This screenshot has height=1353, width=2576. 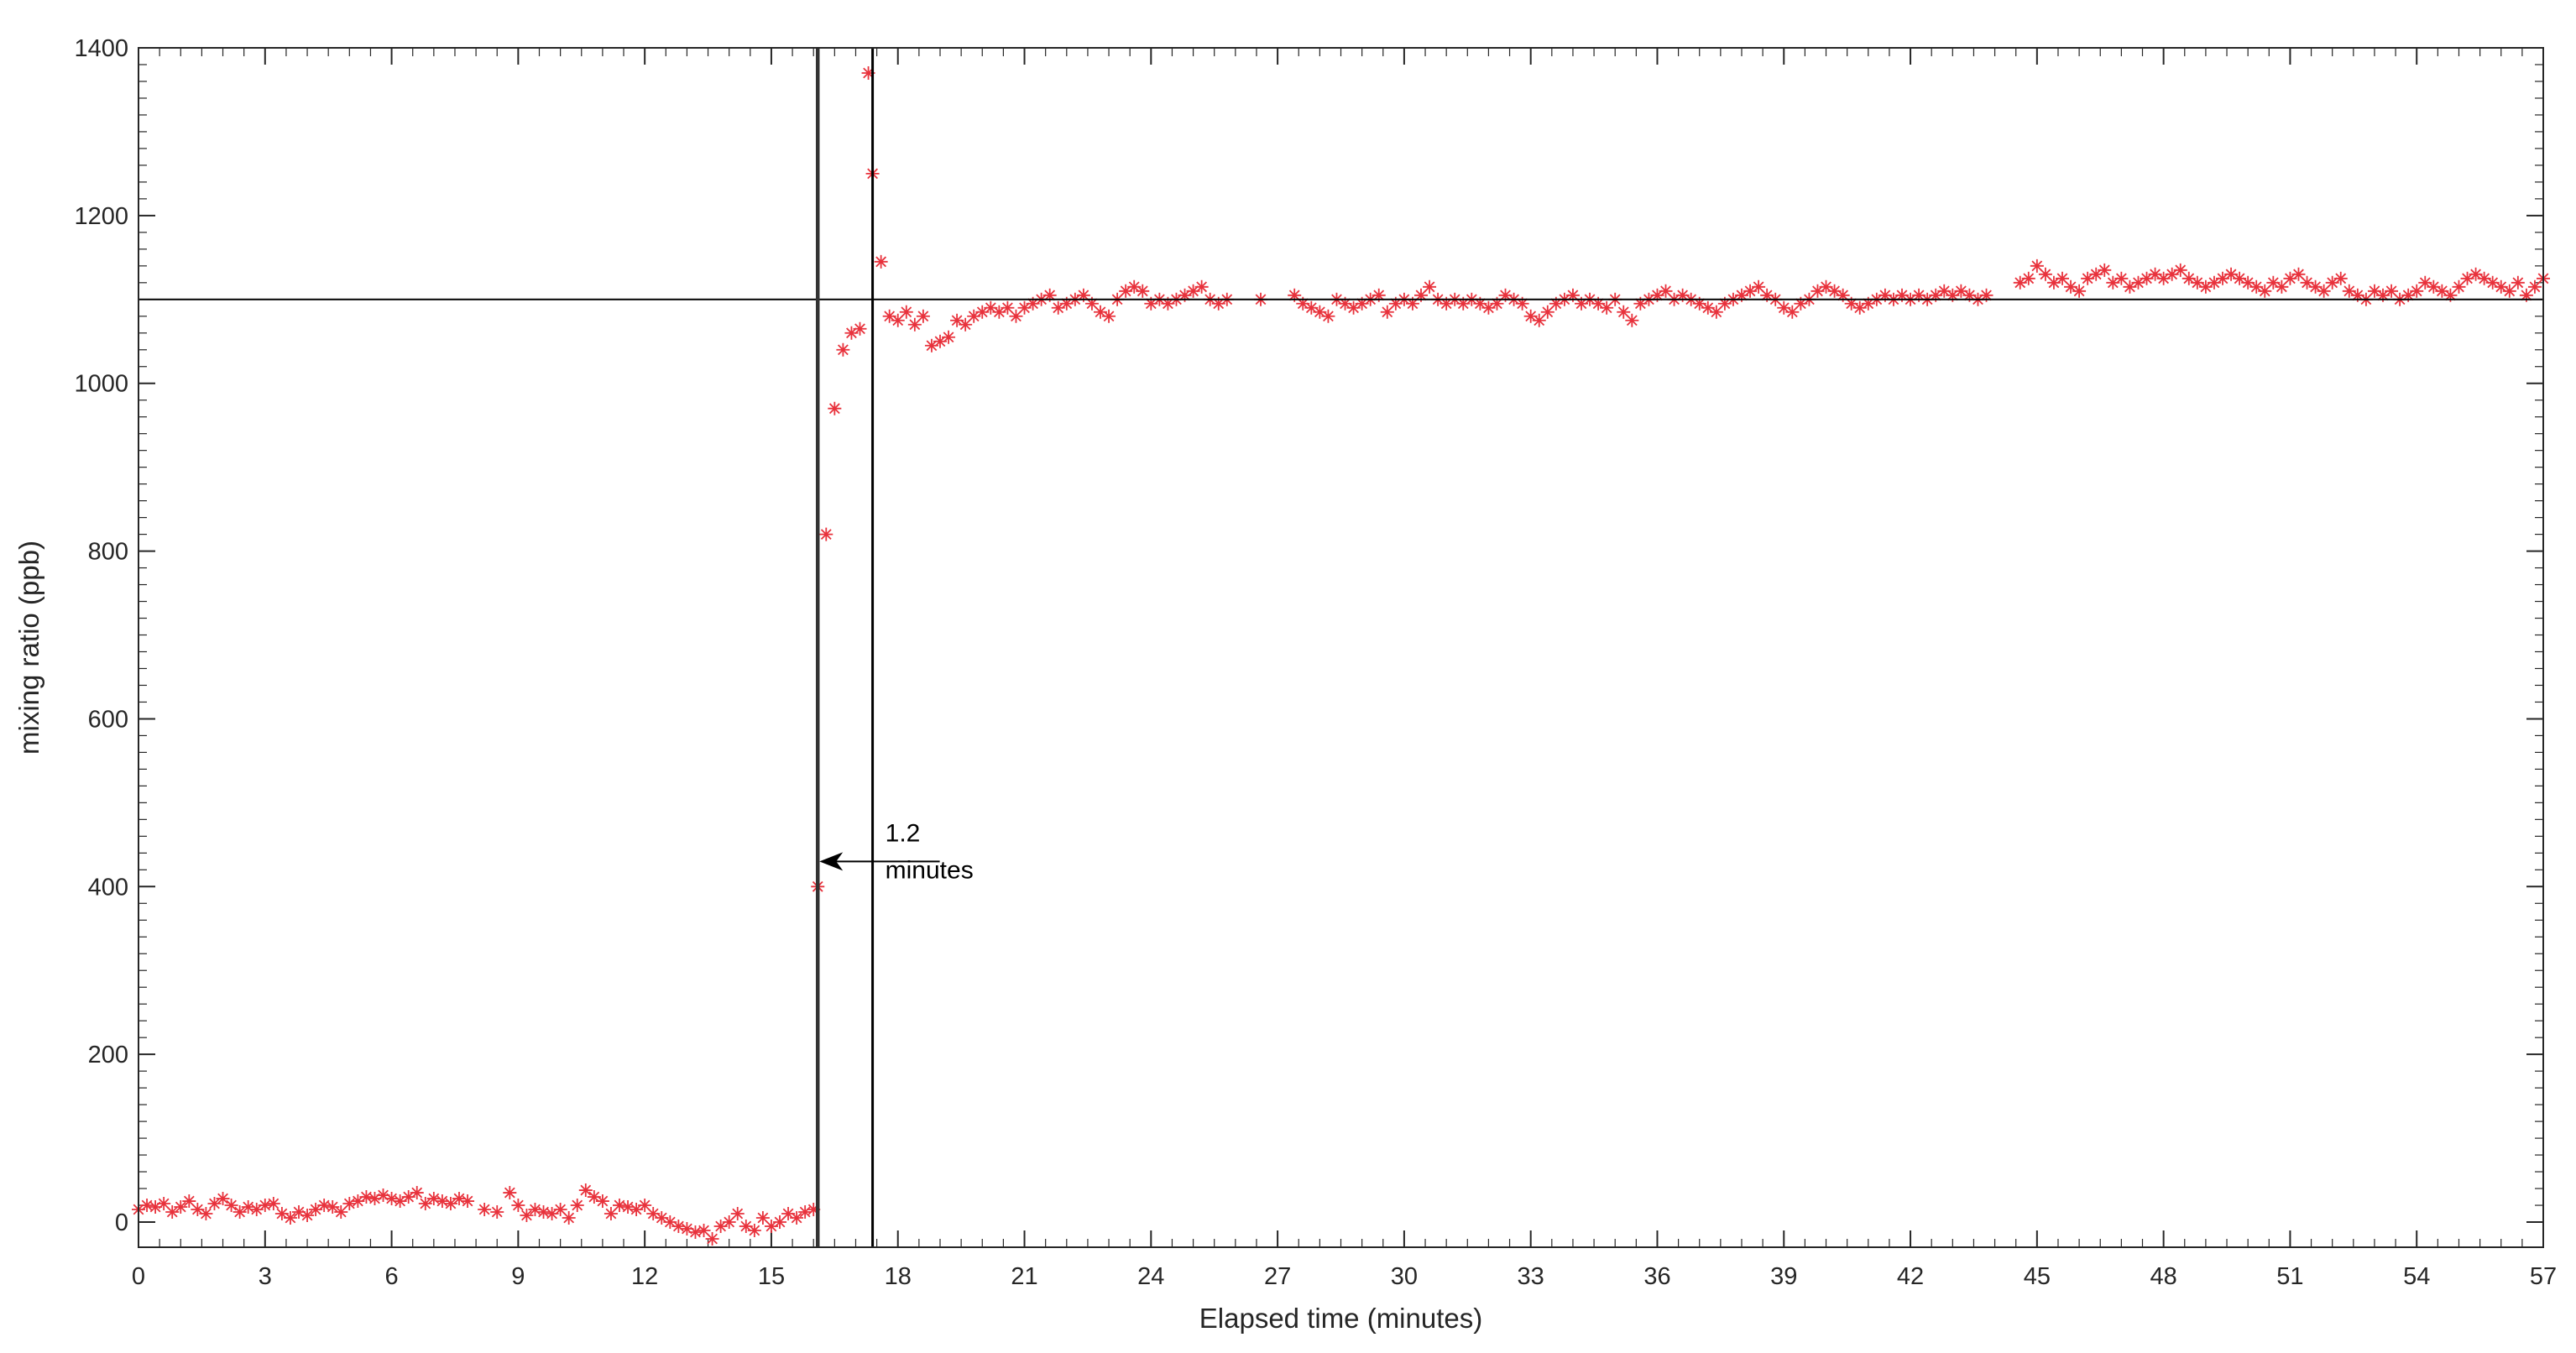 I want to click on annotation: 1.2 minutes, so click(x=896, y=851).